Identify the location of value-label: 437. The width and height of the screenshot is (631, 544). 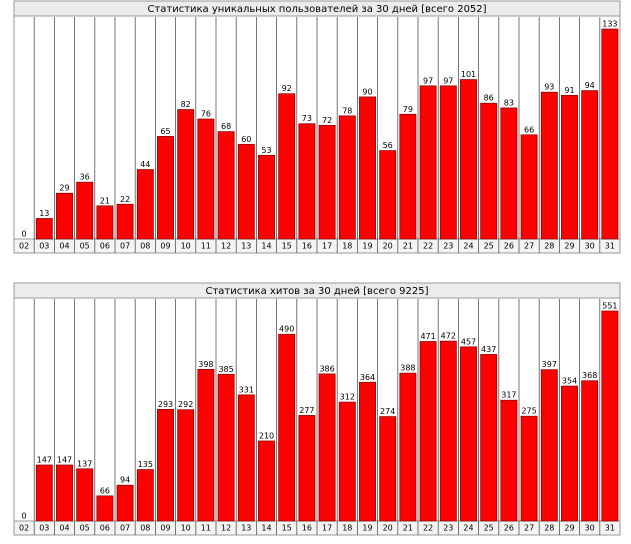
(488, 349).